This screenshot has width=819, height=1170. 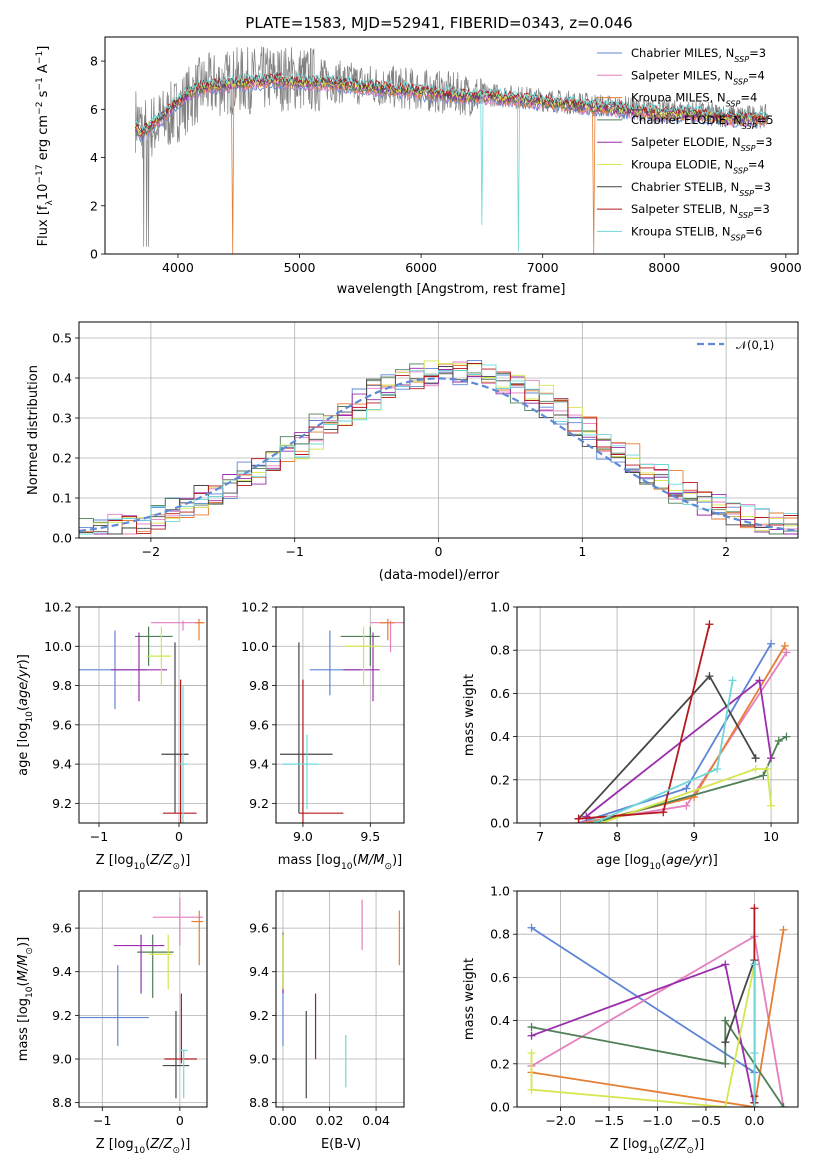 What do you see at coordinates (685, 732) in the screenshot?
I see `weight-series-kroupa-miles` at bounding box center [685, 732].